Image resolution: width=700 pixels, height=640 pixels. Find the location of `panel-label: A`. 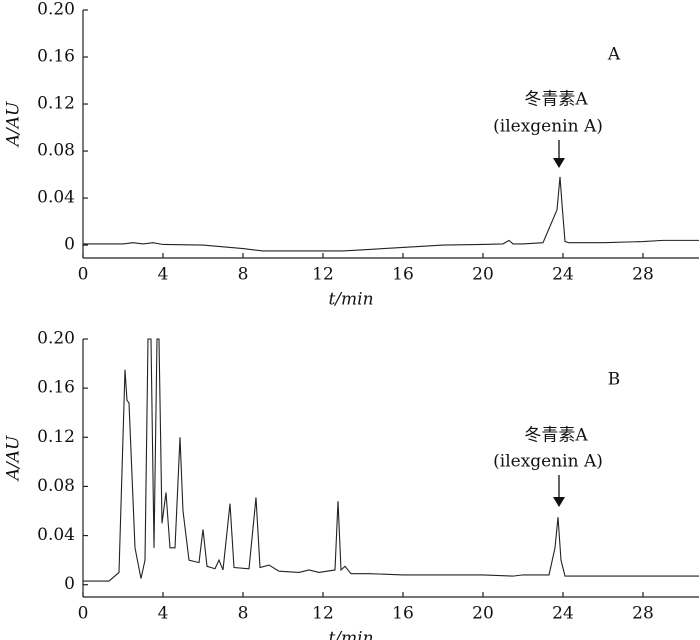

panel-label: A is located at coordinates (614, 55).